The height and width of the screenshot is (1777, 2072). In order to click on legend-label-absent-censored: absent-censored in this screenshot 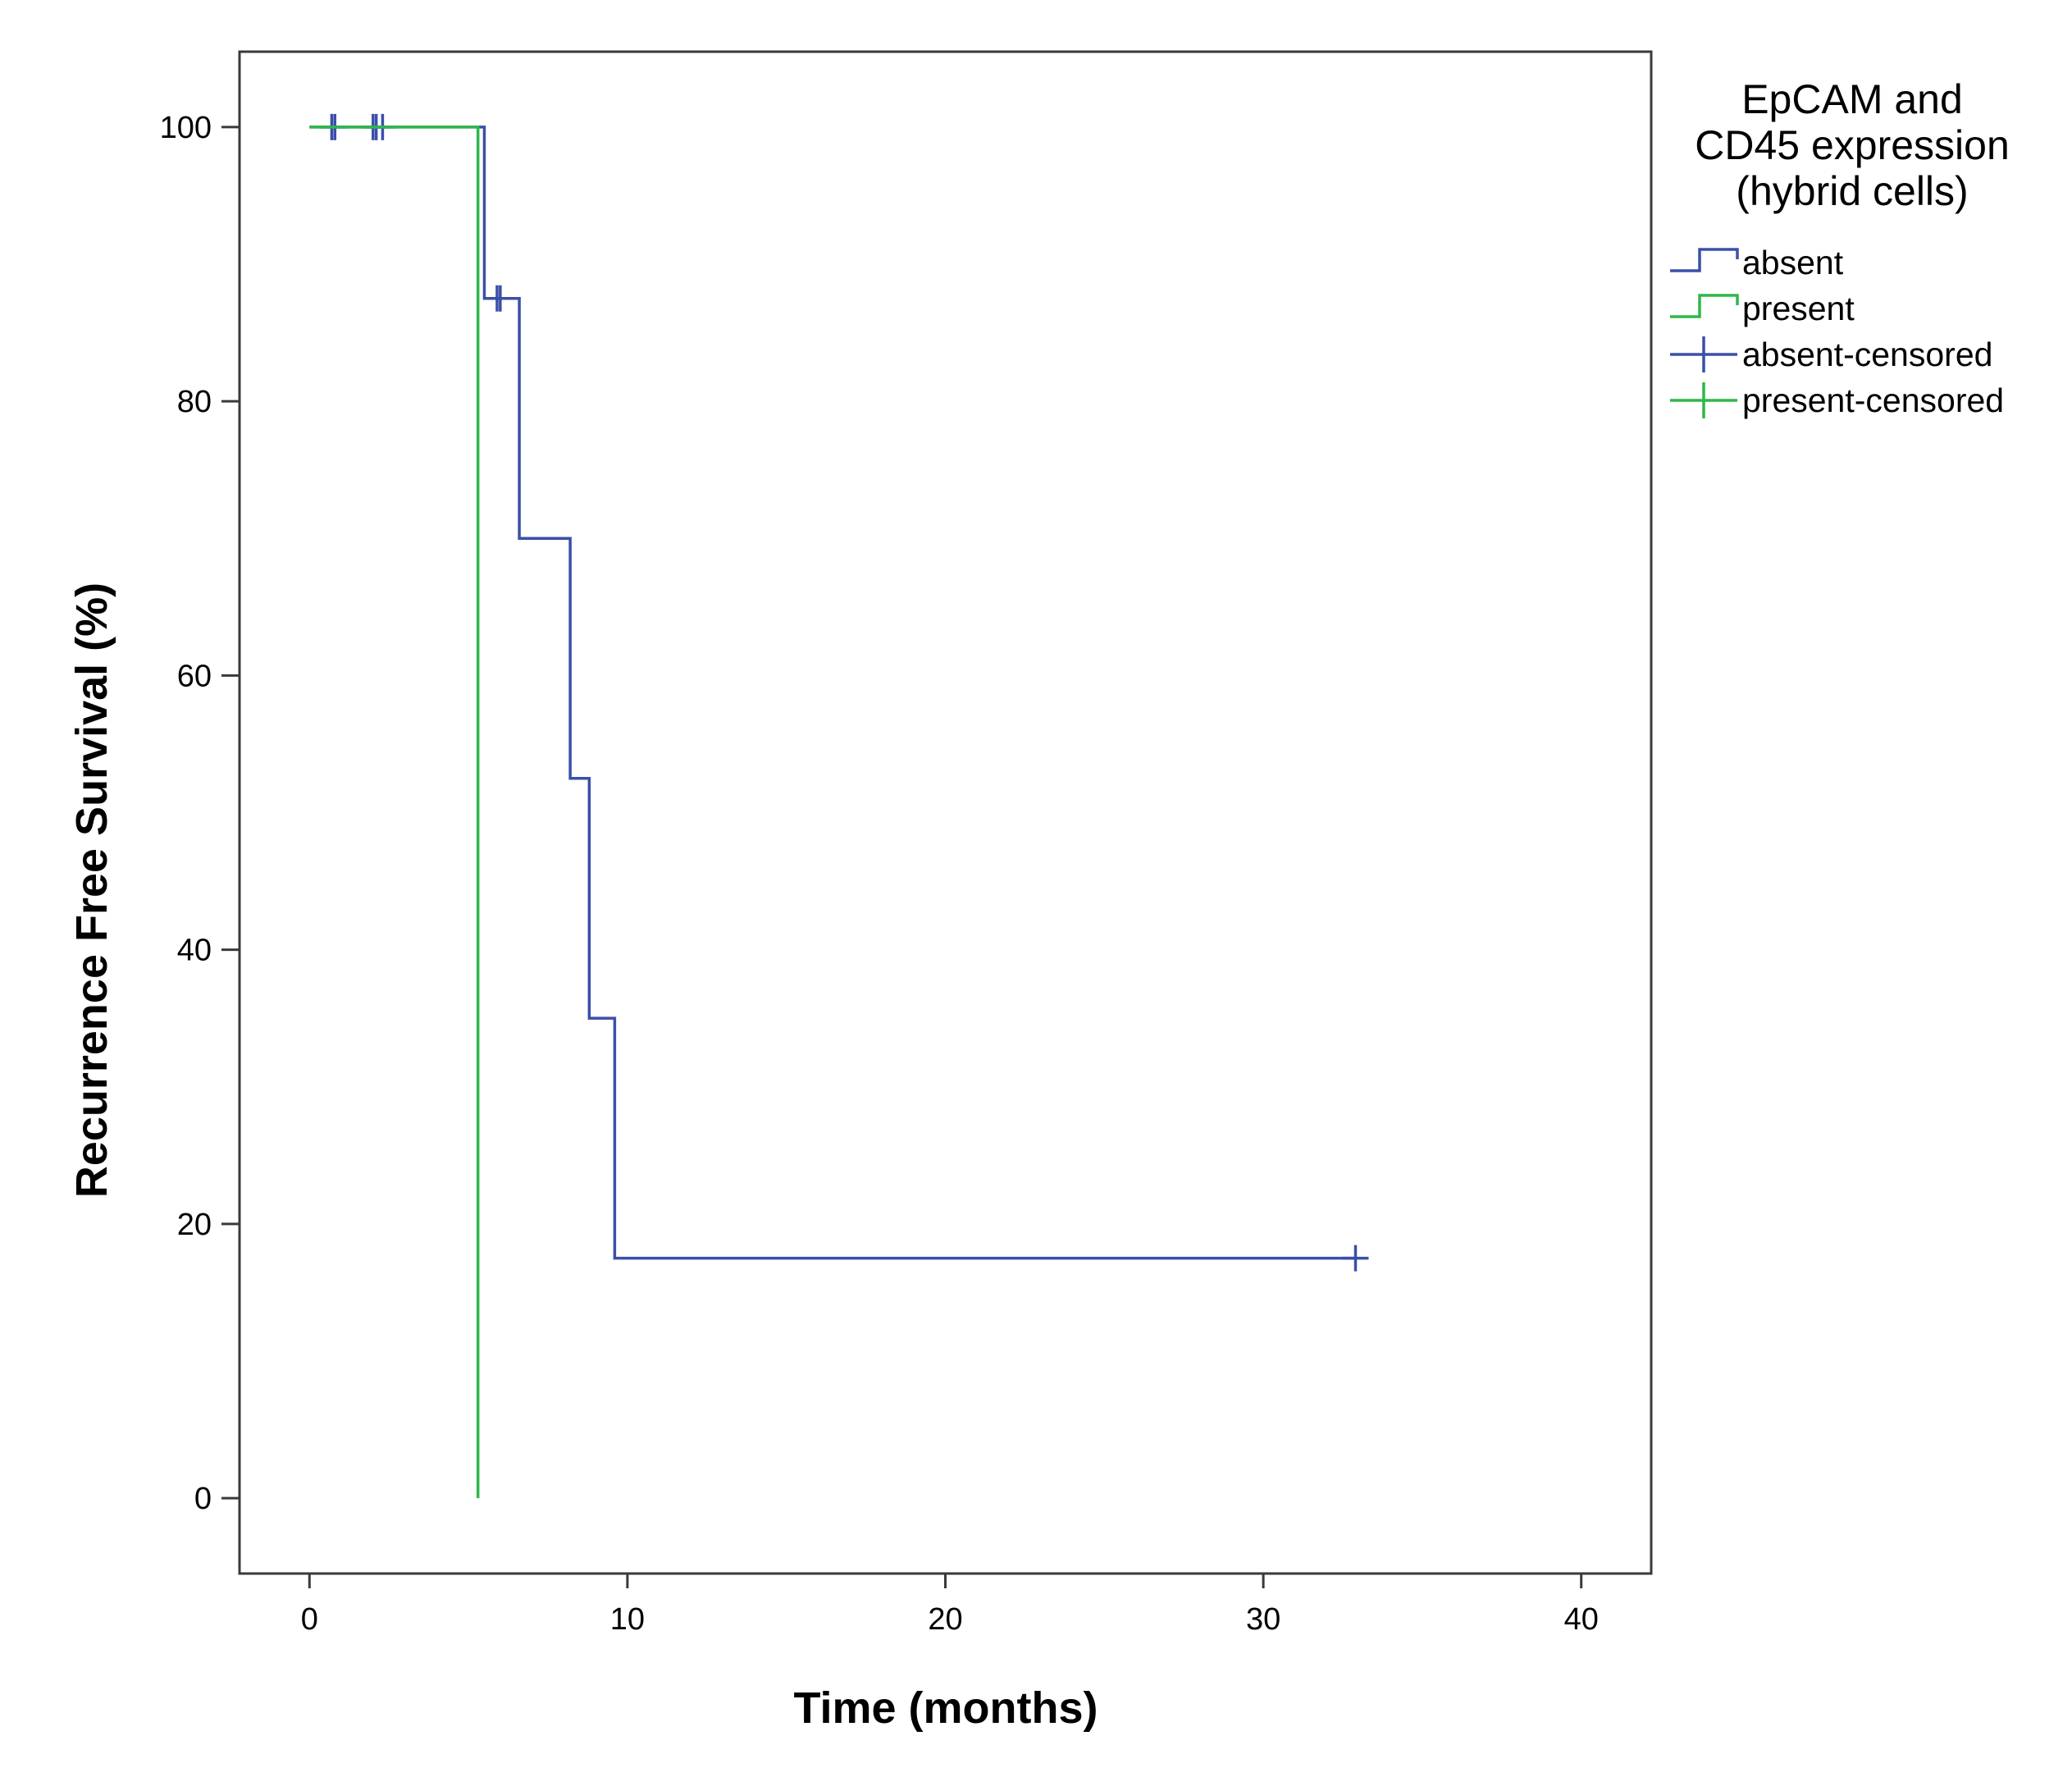, I will do `click(1867, 355)`.